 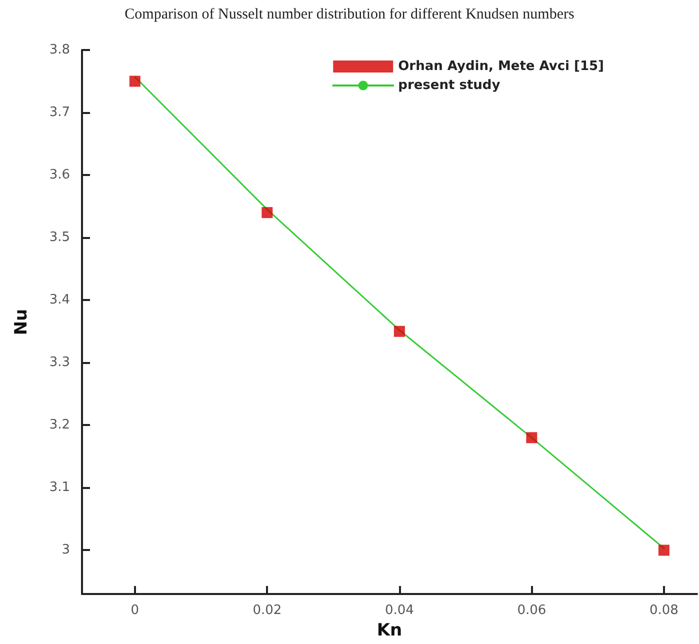 What do you see at coordinates (59, 300) in the screenshot?
I see `y-tick-label: 3.4` at bounding box center [59, 300].